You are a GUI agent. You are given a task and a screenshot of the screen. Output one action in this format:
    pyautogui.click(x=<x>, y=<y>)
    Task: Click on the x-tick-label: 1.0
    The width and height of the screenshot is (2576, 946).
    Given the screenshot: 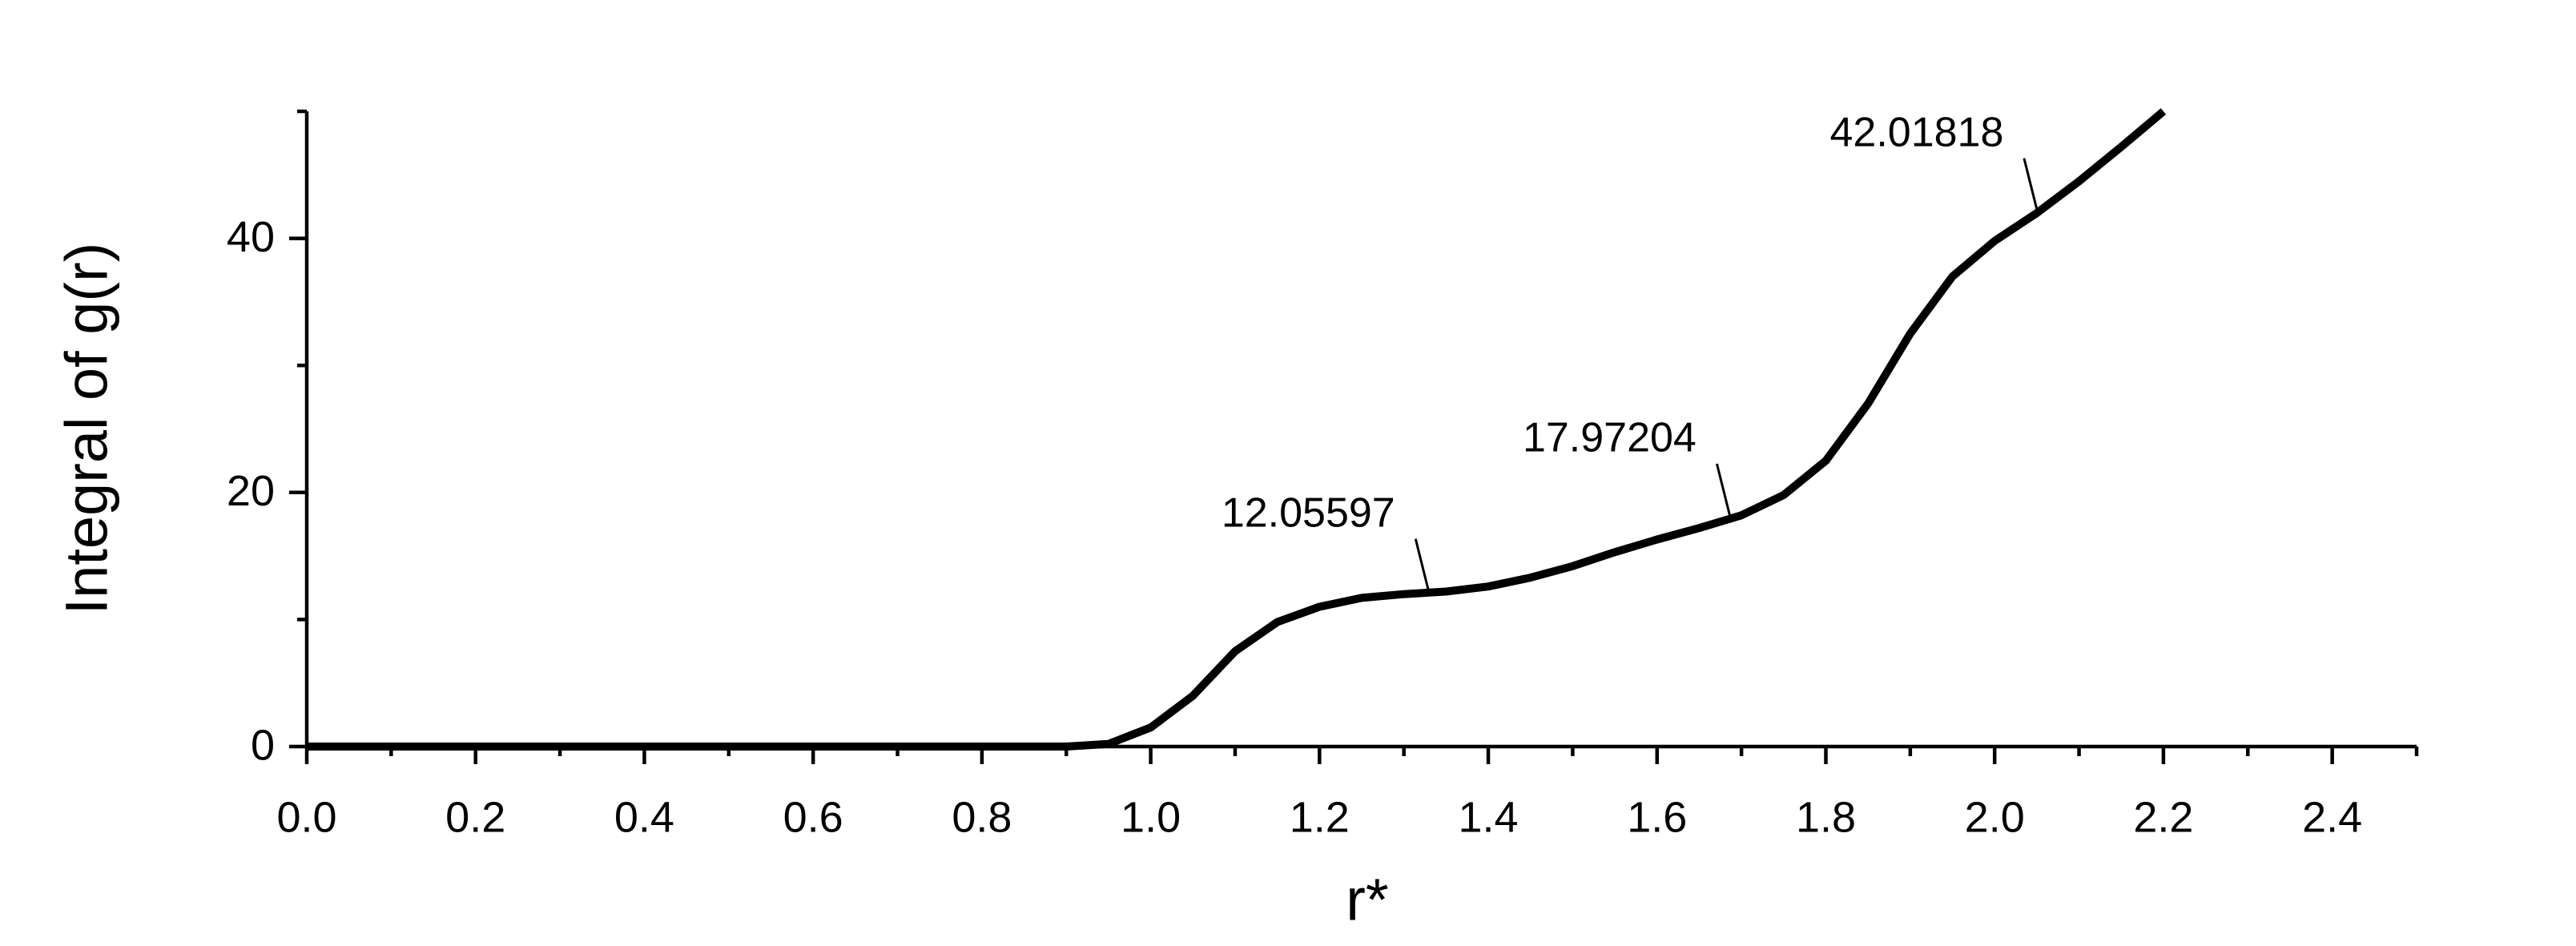 What is the action you would take?
    pyautogui.click(x=1151, y=817)
    